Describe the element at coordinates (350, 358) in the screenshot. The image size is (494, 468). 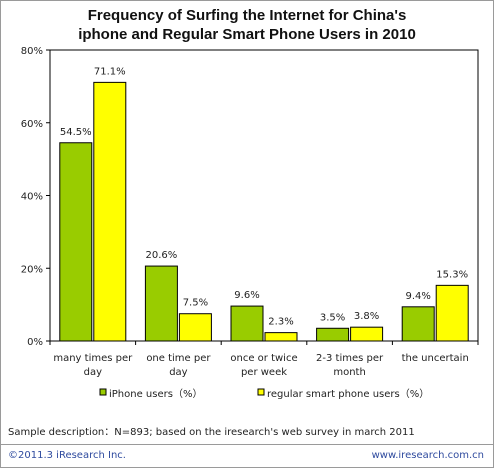
I see `x-category-label: 2-3 times per` at that location.